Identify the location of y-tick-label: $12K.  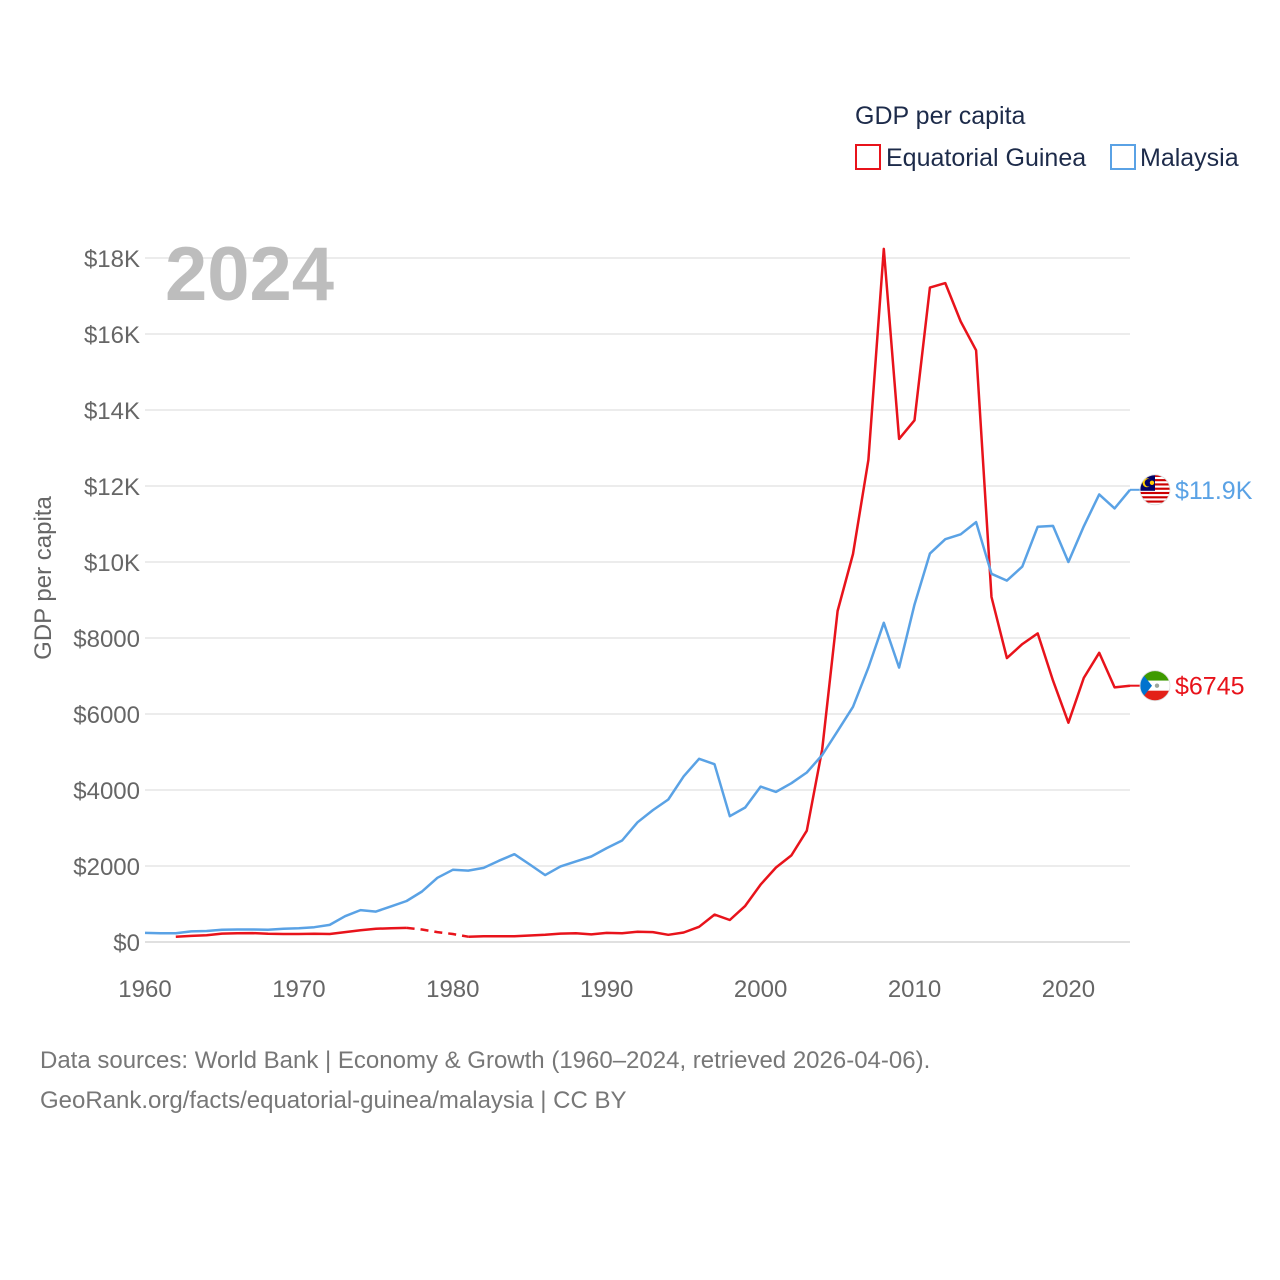
(112, 487).